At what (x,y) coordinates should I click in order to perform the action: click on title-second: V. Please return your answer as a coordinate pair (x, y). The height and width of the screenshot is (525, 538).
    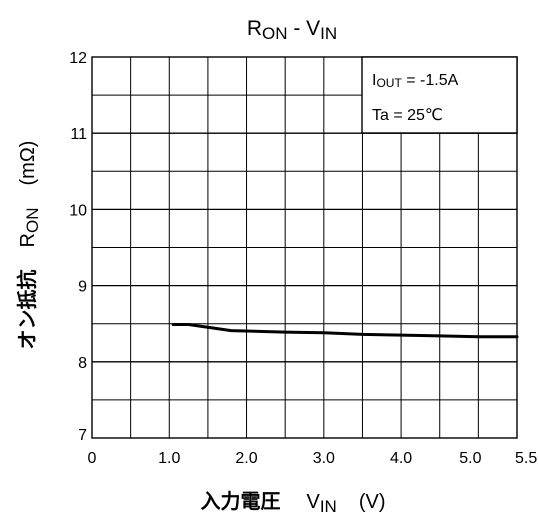
    Looking at the image, I should click on (313, 28).